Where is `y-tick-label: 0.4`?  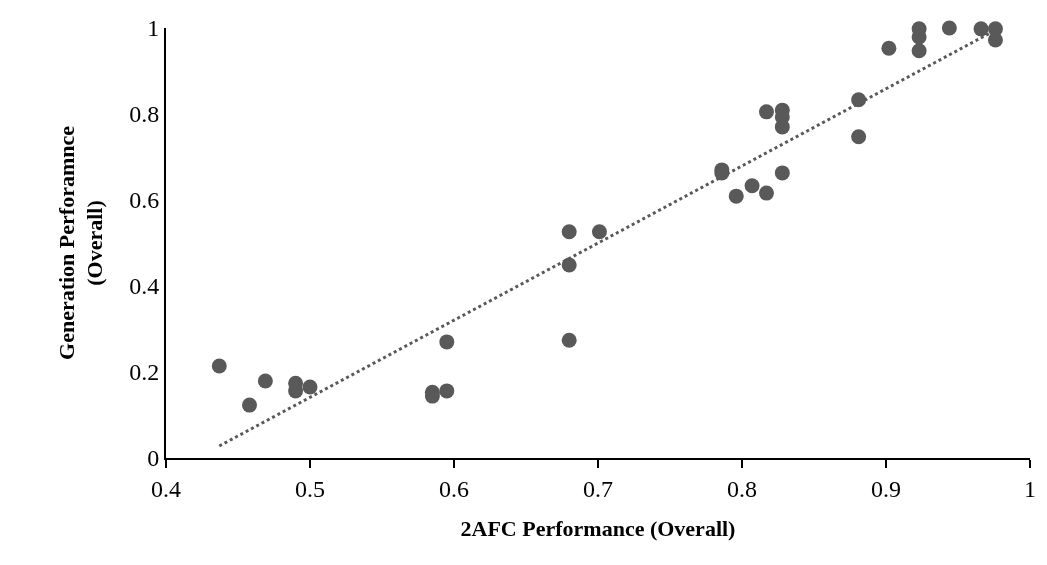
y-tick-label: 0.4 is located at coordinates (144, 286).